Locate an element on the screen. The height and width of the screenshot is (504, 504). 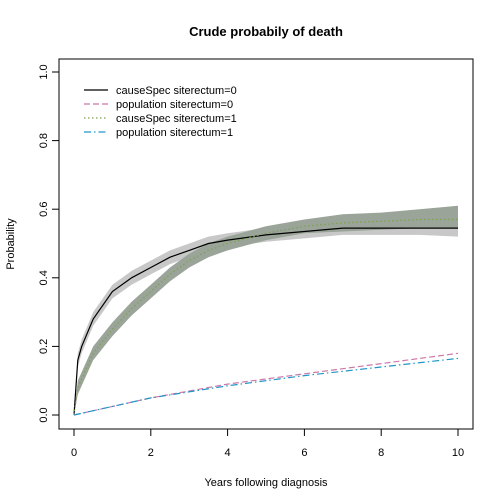
x-axis: 0 2 4 6 8 10 is located at coordinates (267, 444).